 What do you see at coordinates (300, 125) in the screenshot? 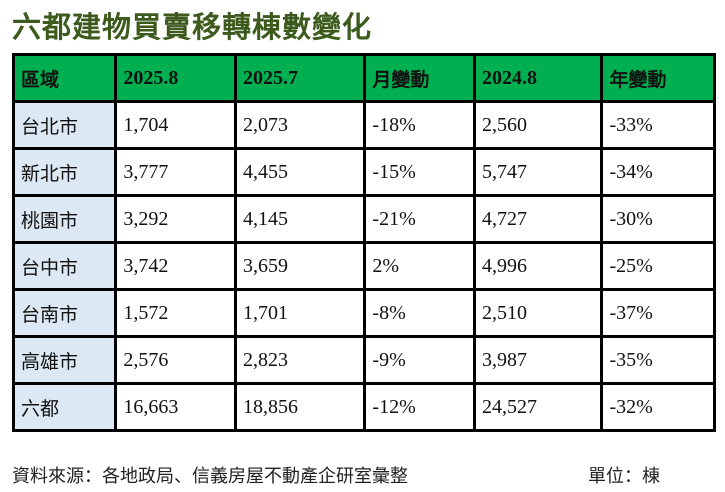
I see `value-cell: 2,073` at bounding box center [300, 125].